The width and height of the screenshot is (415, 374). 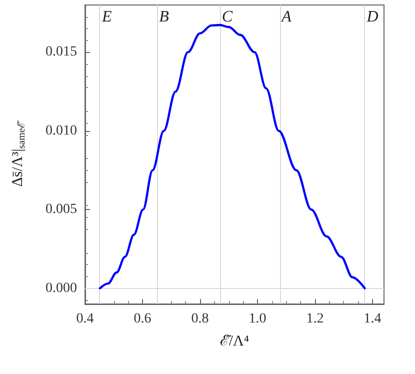 I want to click on x-tick-label: 0.4, so click(x=85, y=319).